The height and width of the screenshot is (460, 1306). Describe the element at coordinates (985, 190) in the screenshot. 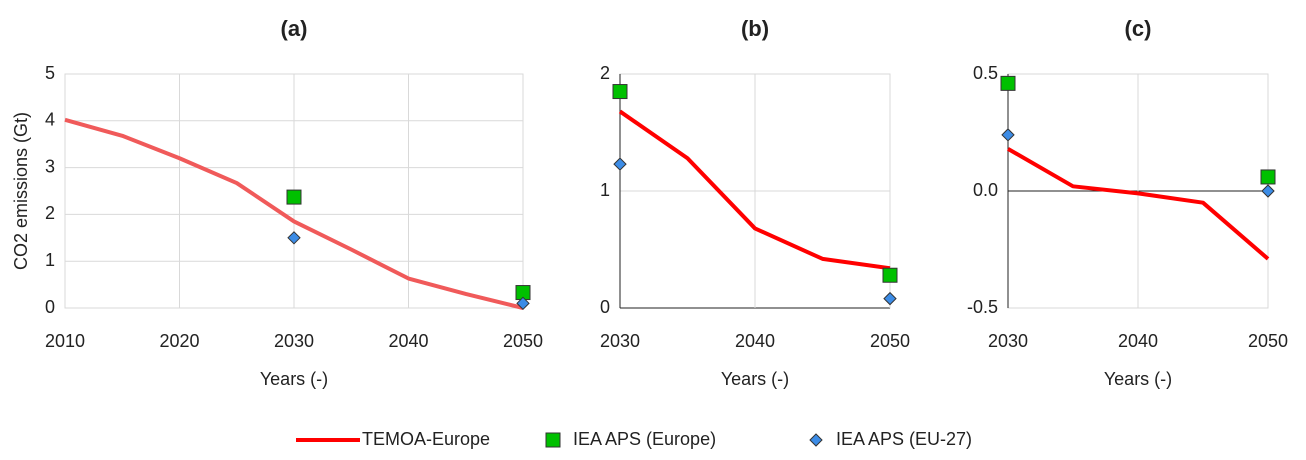

I see `y-tick-label: 0.0` at that location.